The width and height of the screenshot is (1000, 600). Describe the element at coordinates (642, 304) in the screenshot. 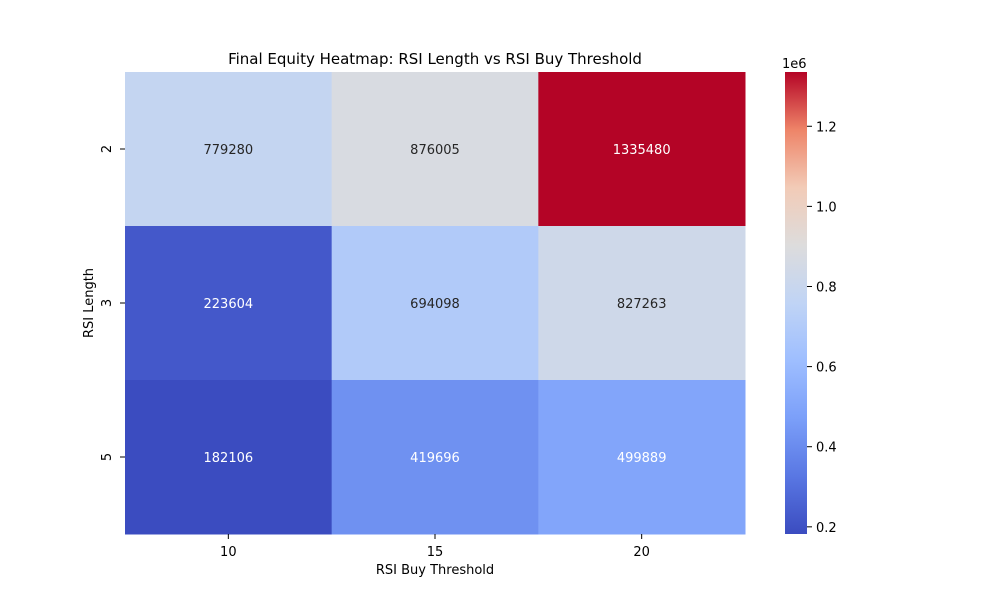

I see `heatmap-cell-label: 827263` at that location.